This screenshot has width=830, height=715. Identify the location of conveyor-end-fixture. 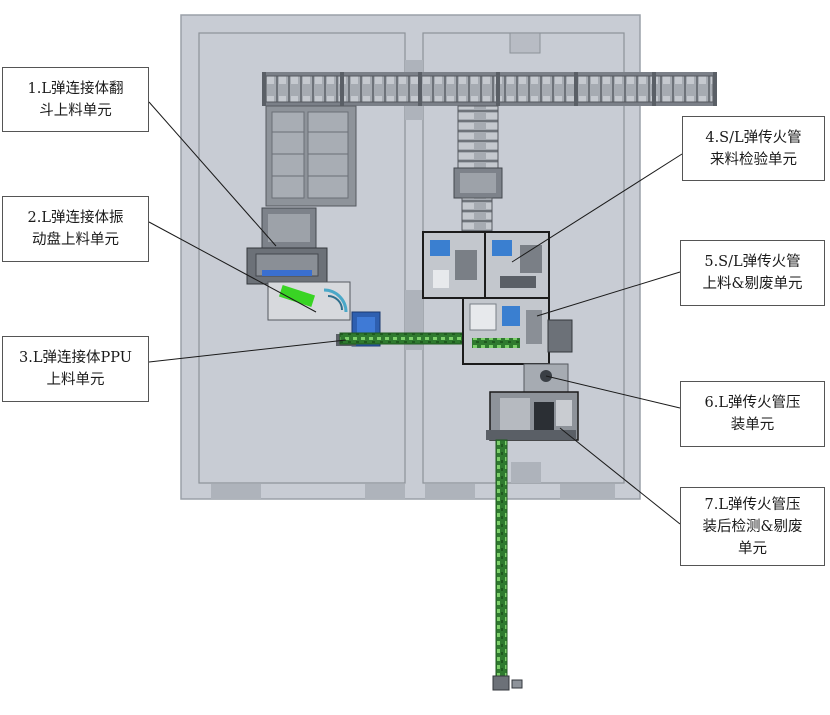
(507, 683).